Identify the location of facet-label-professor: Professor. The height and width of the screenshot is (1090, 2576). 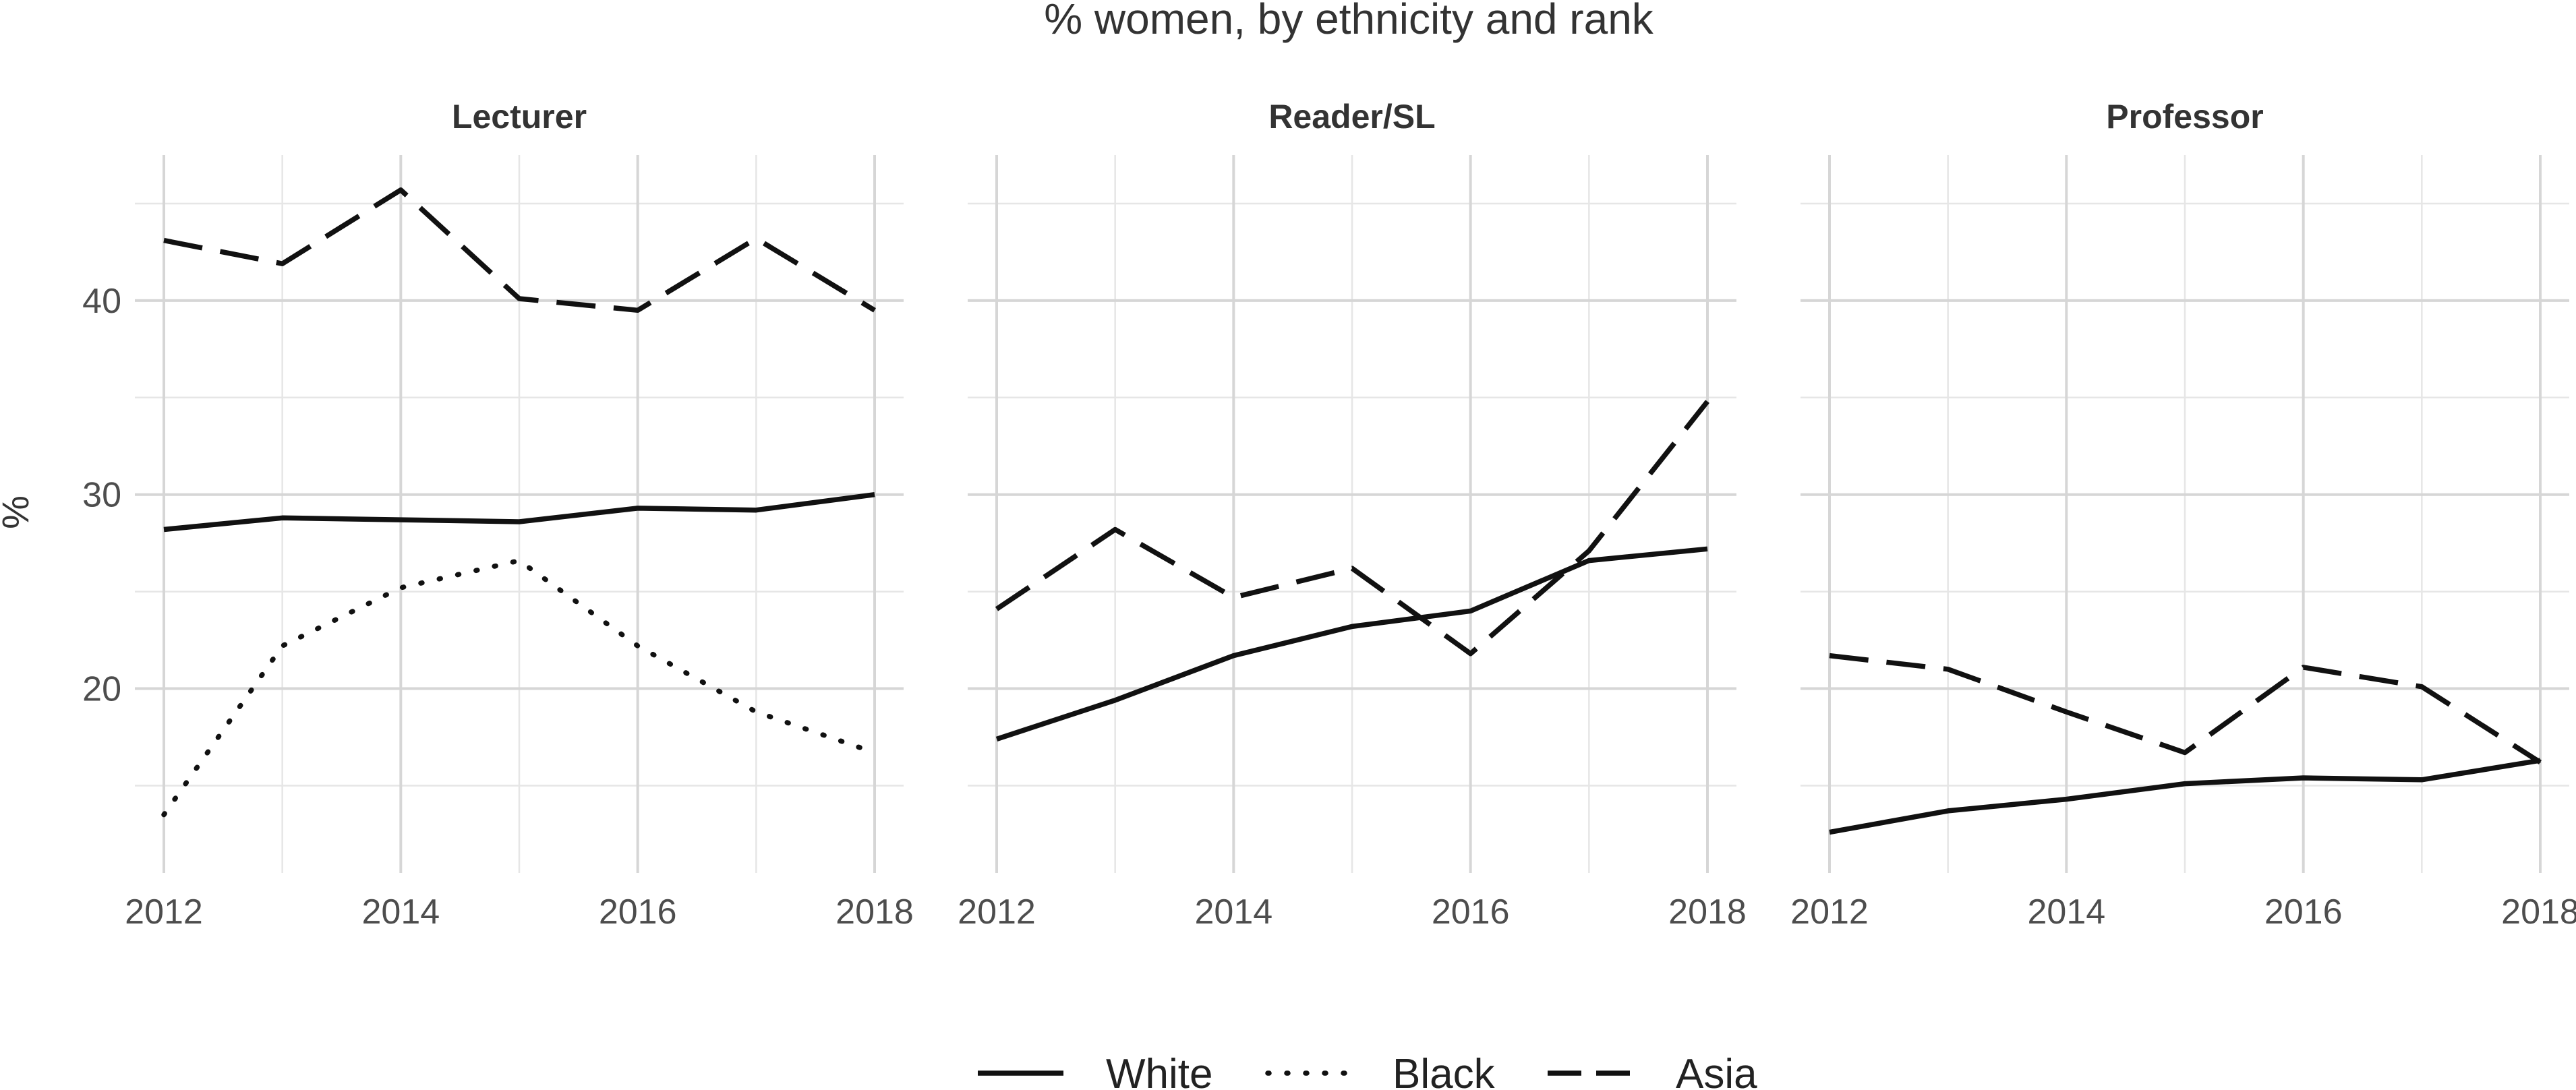
(2184, 116).